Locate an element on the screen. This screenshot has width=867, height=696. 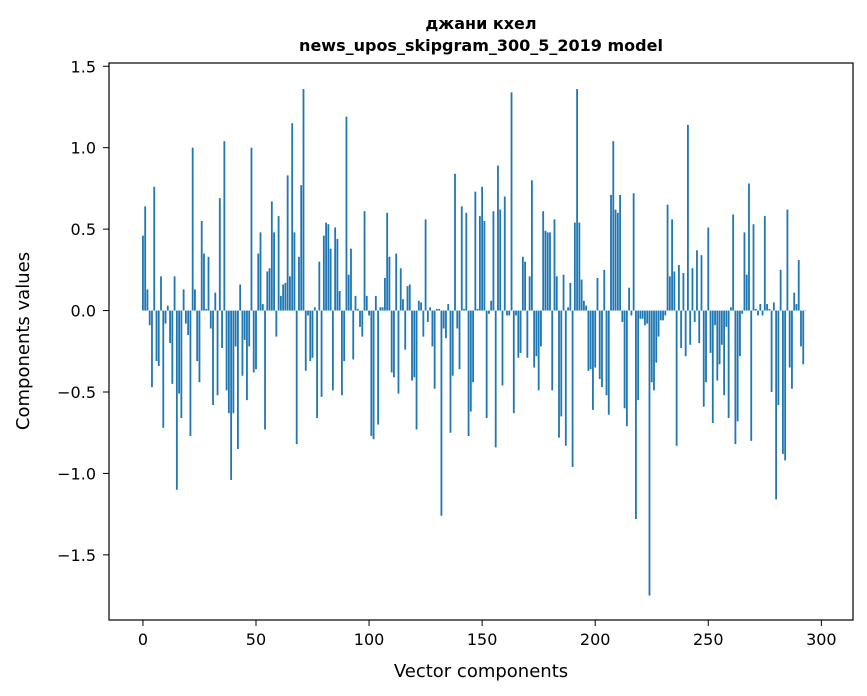
x-tick-label: 100 is located at coordinates (369, 639).